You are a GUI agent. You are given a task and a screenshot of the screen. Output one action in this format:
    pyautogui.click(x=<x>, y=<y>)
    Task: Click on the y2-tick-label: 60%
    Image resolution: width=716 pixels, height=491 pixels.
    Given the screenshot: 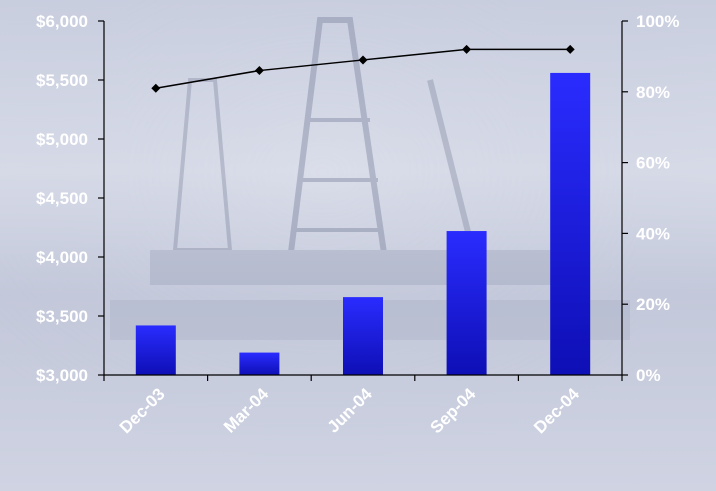 What is the action you would take?
    pyautogui.click(x=653, y=163)
    